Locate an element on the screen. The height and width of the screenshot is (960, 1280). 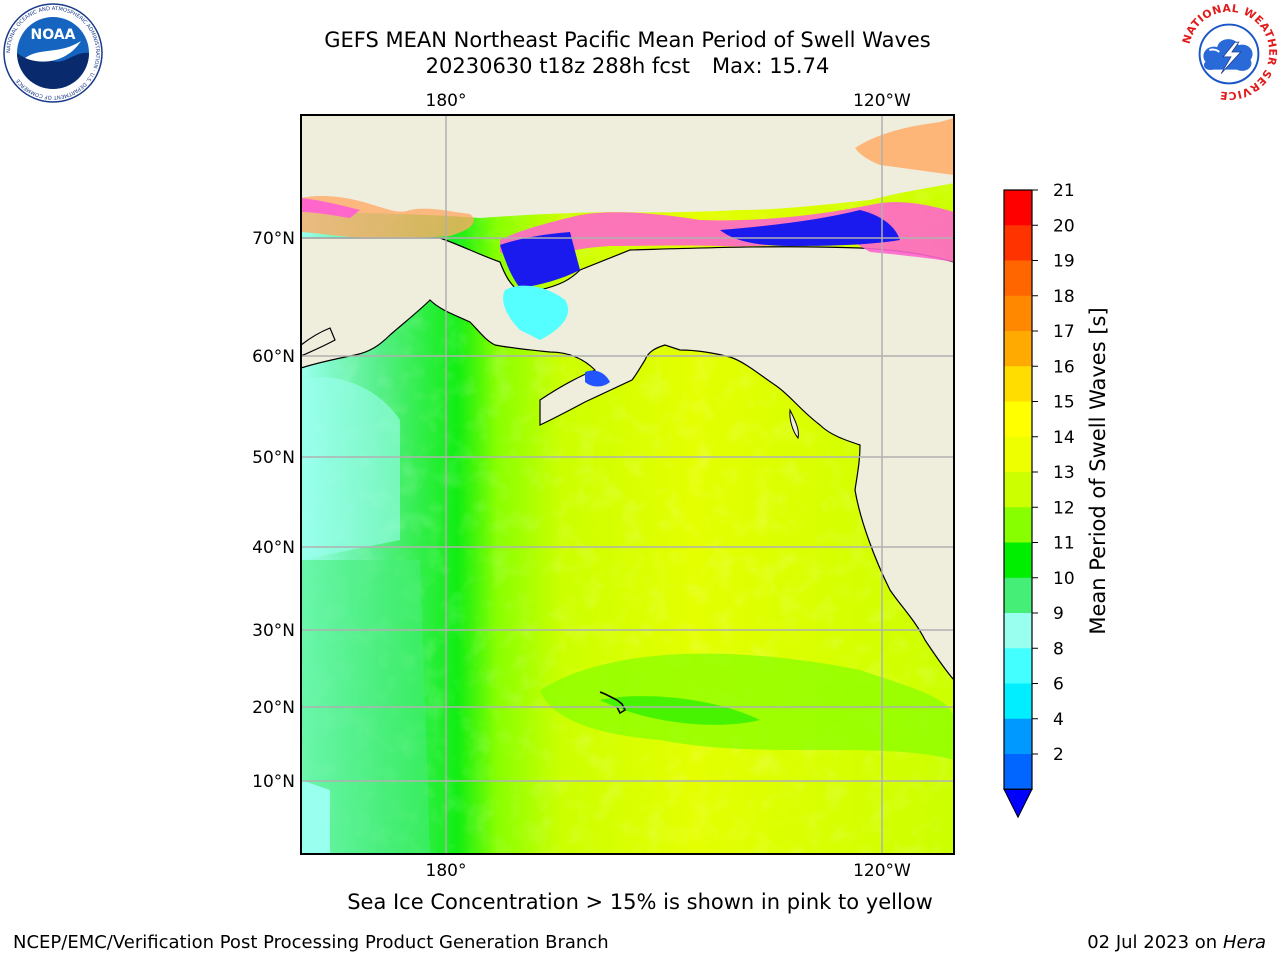
colorbar: 21 20 19 18 17 16 15 14 13 12 11 10 9 8 6 4 2 is located at coordinates (1039, 500).